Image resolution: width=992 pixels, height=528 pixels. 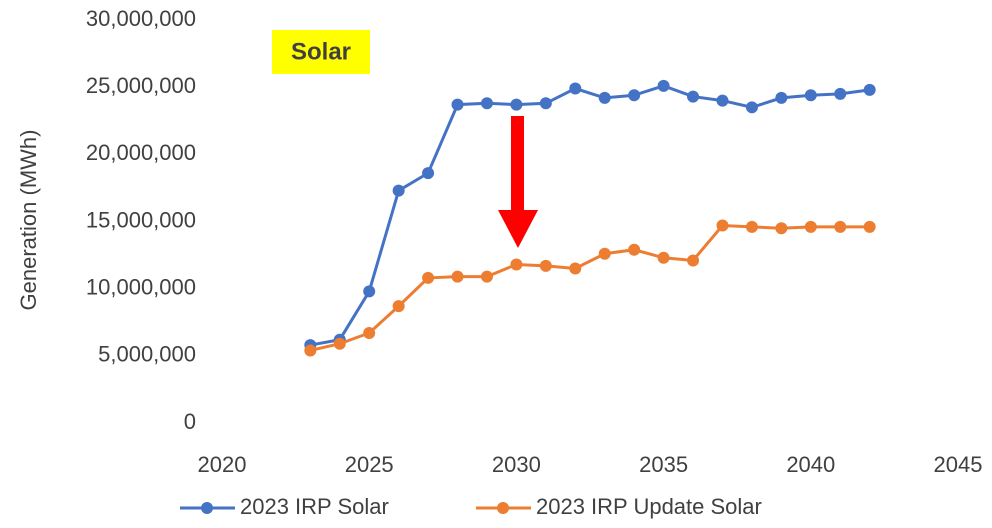 What do you see at coordinates (369, 464) in the screenshot?
I see `x-tick-label: 2025` at bounding box center [369, 464].